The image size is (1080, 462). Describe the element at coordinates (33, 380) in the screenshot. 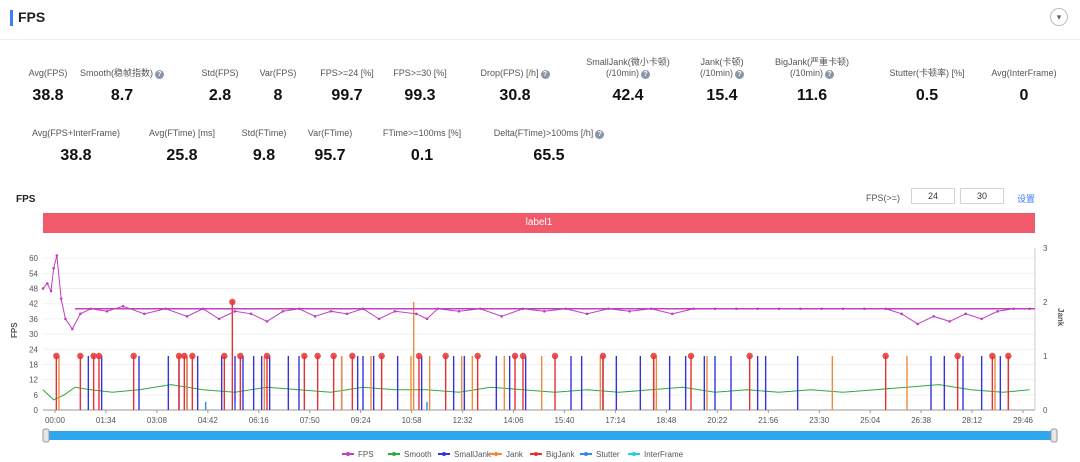

I see `y-tick-label: 12` at that location.